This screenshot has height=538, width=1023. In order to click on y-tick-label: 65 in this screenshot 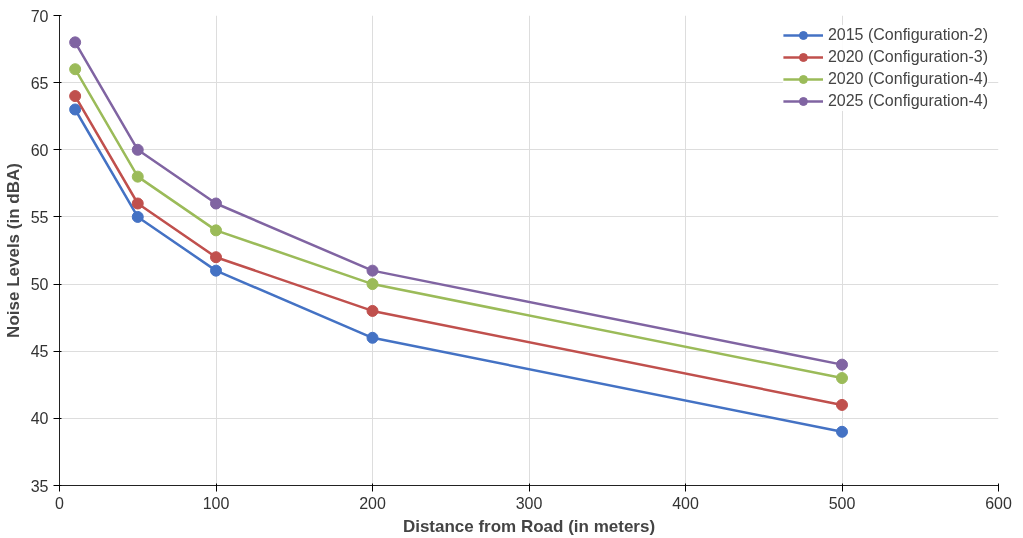, I will do `click(39, 83)`.